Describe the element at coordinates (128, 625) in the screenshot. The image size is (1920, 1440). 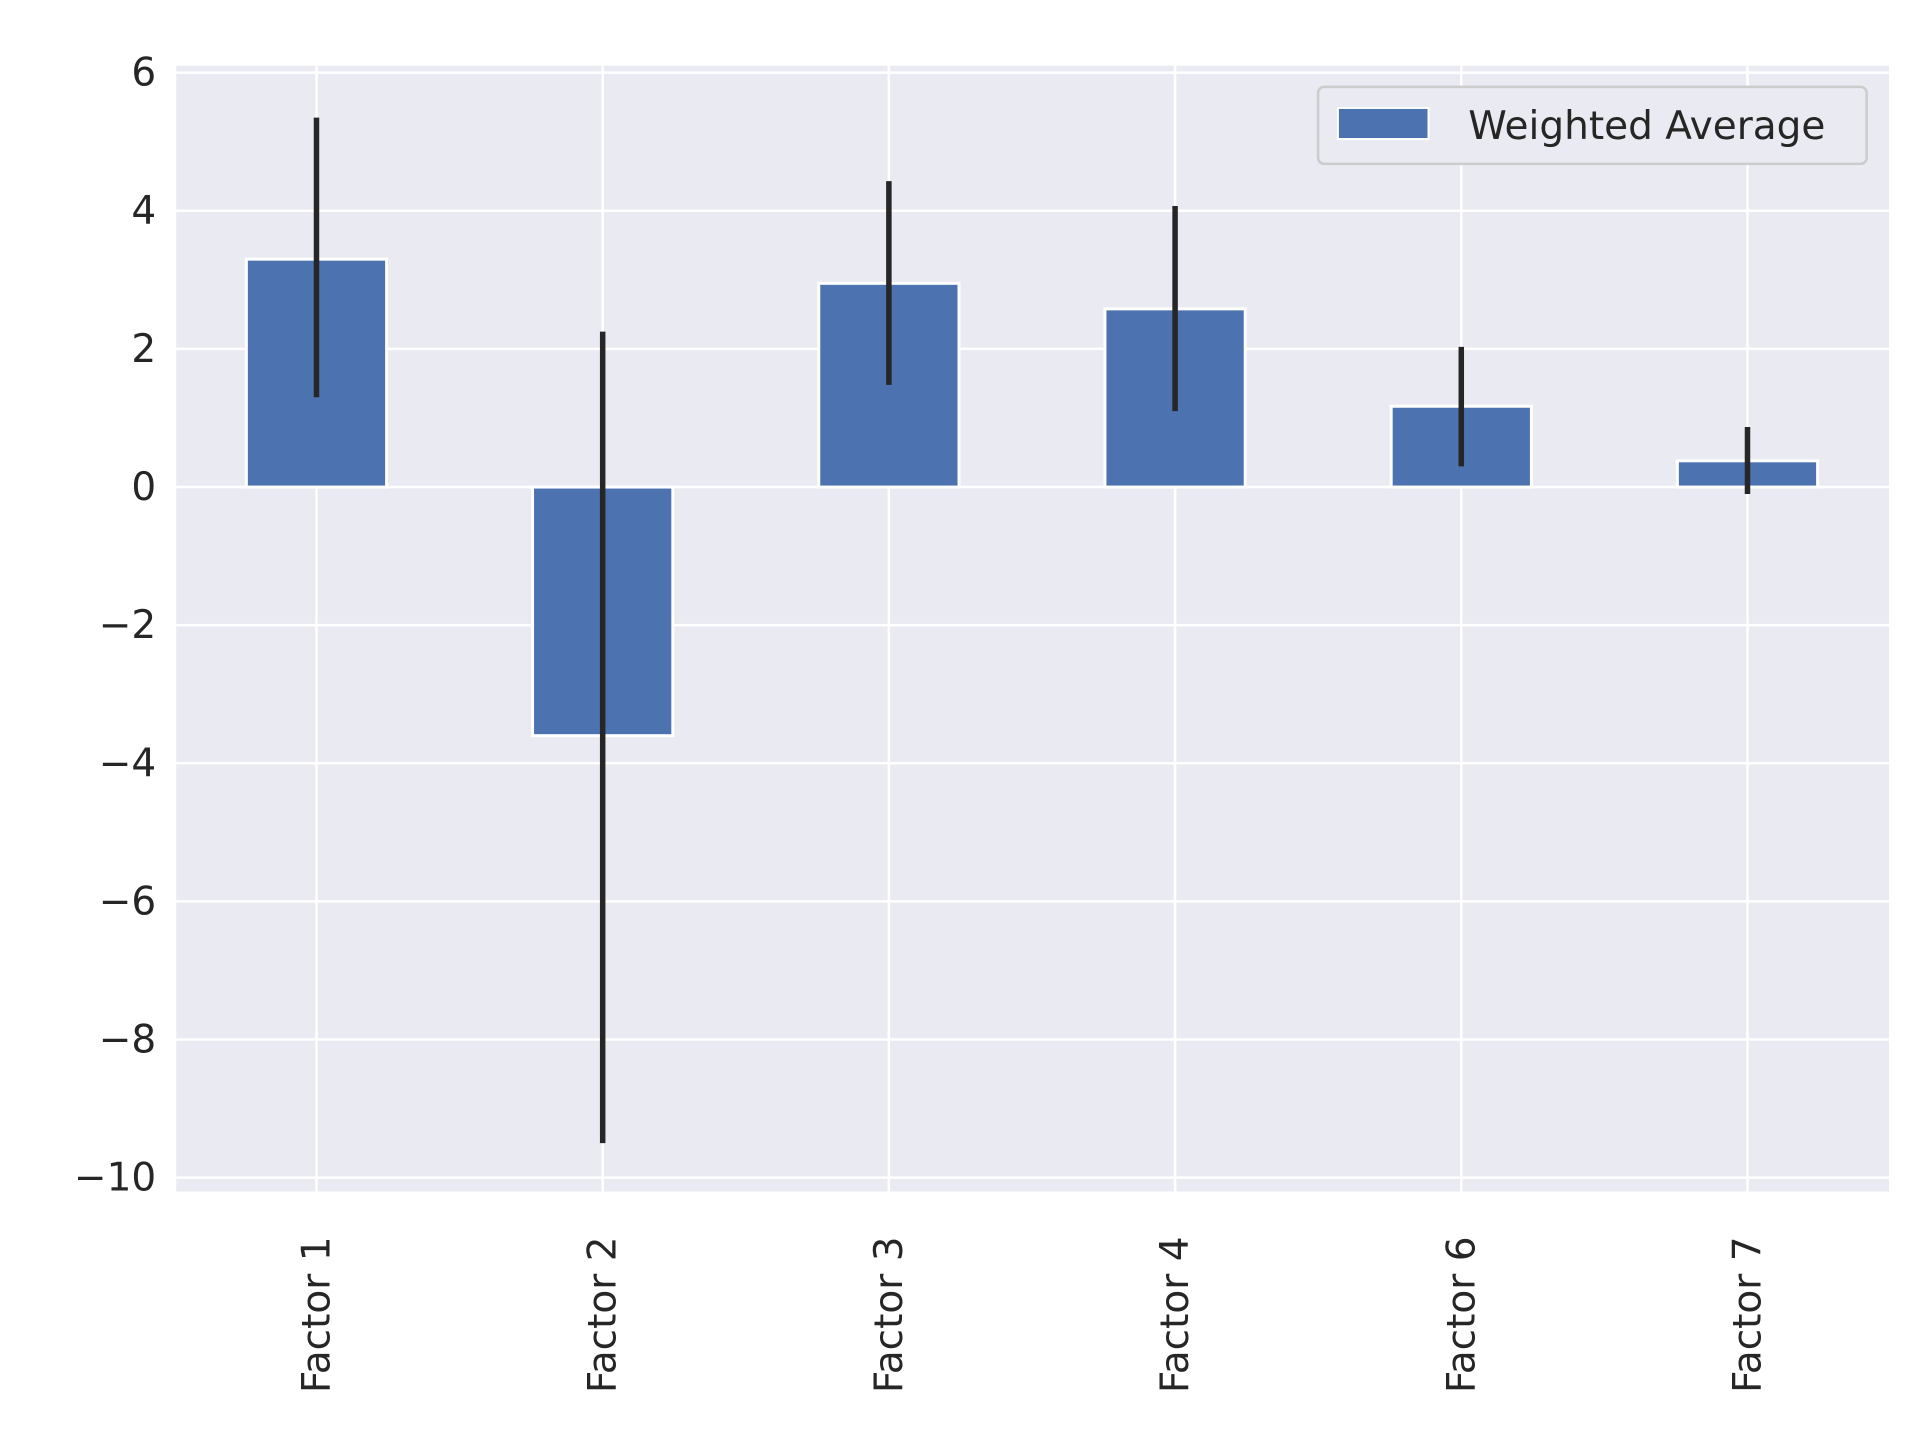
I see `y-tick-label: −2` at that location.